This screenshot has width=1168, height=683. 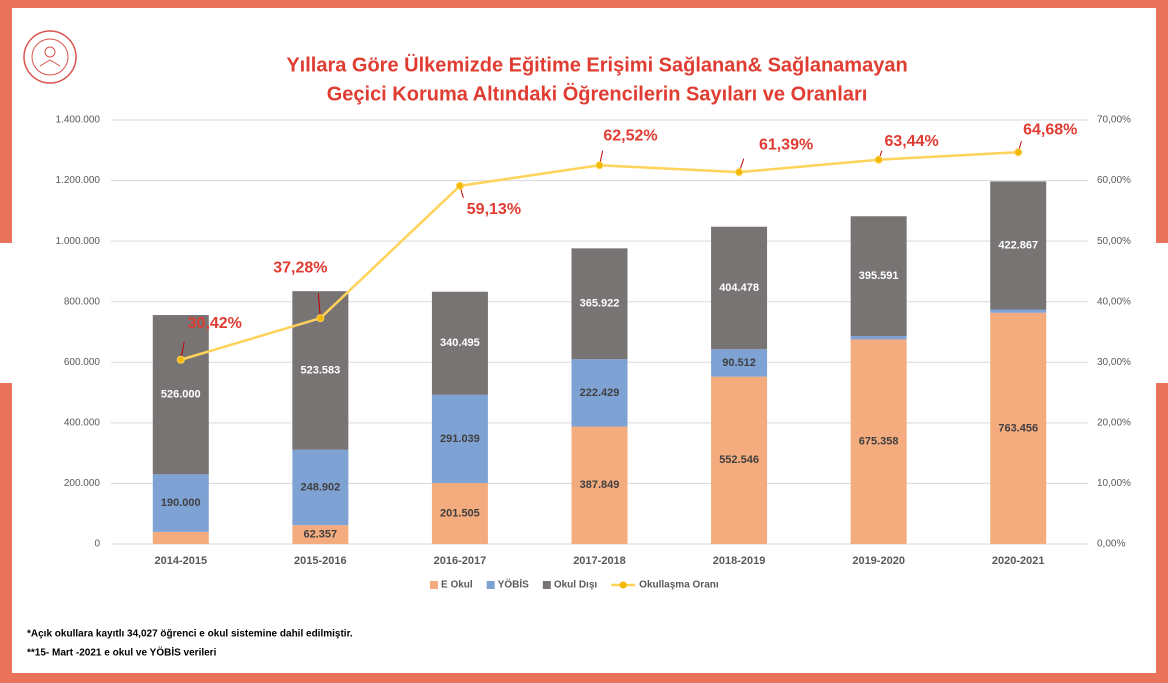 What do you see at coordinates (494, 209) in the screenshot?
I see `line-data-label: 59,13%` at bounding box center [494, 209].